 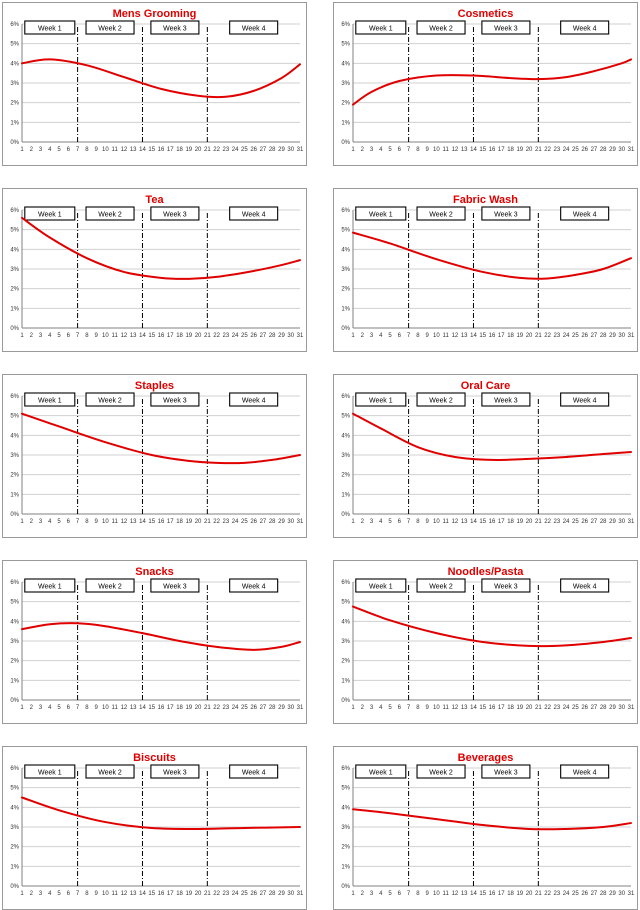 What do you see at coordinates (22, 522) in the screenshot?
I see `x-tick-label: 1` at bounding box center [22, 522].